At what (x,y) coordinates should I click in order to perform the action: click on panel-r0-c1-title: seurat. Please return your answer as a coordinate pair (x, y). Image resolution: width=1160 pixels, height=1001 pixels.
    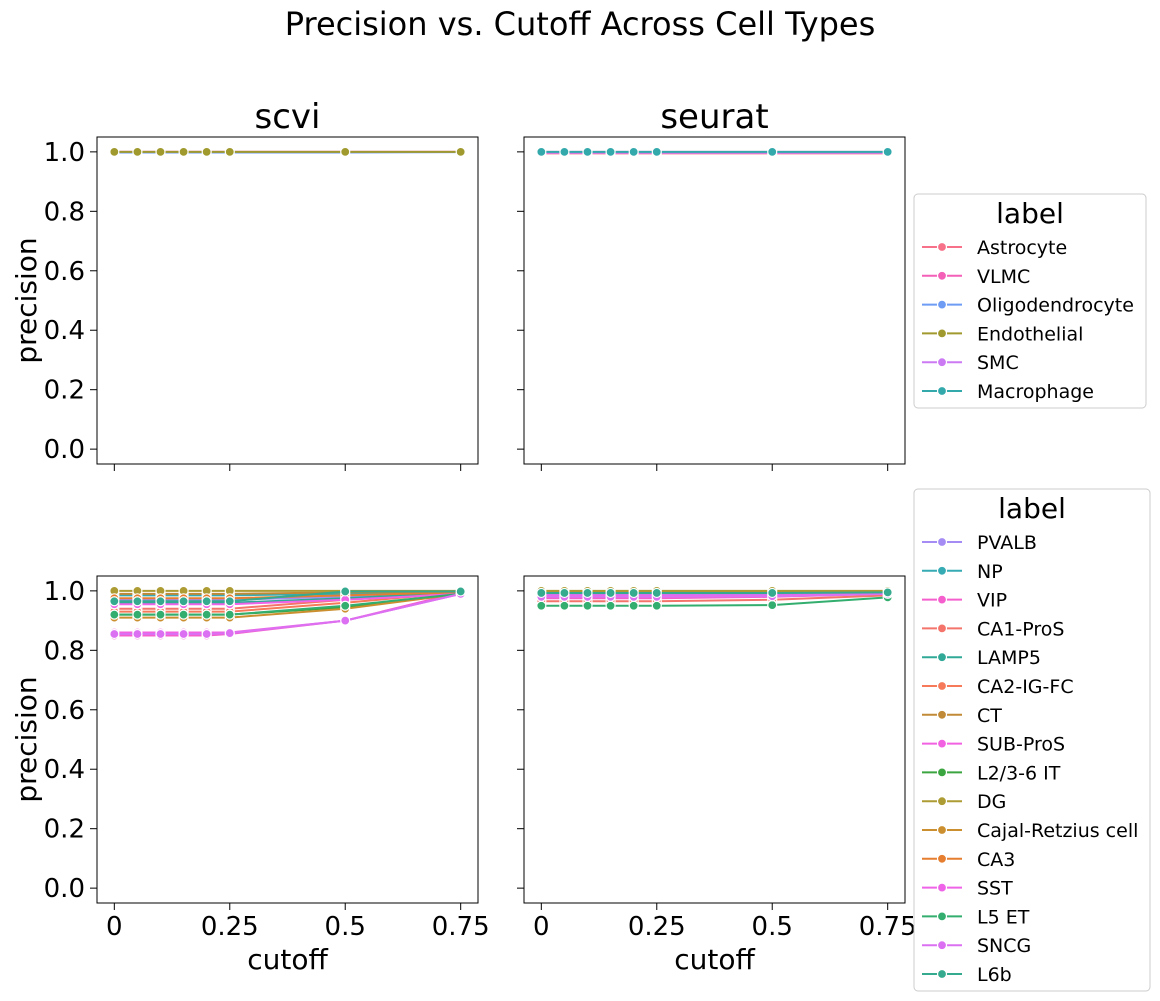
    Looking at the image, I should click on (714, 117).